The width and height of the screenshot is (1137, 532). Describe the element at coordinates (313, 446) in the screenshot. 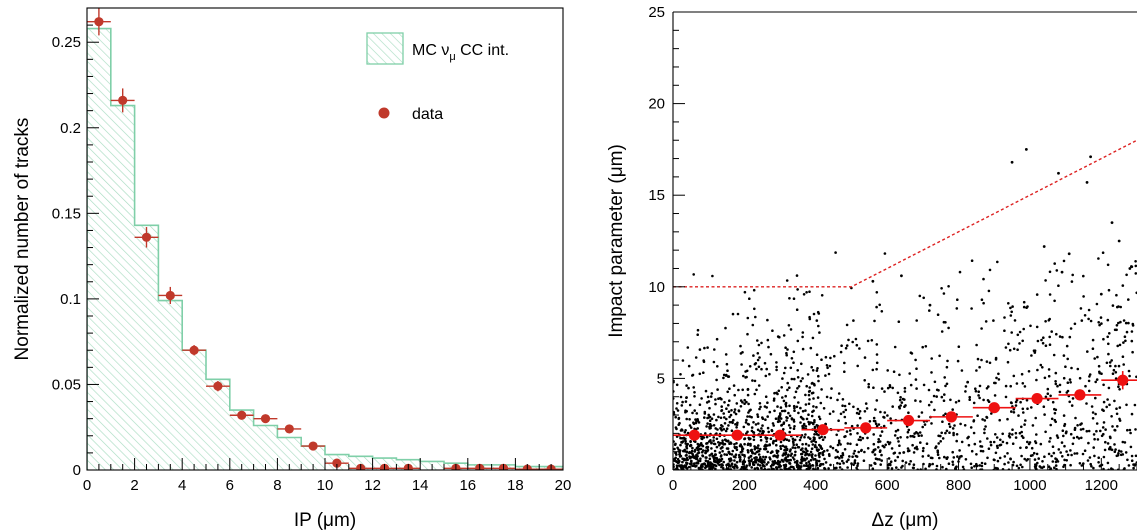

I see `data-point` at that location.